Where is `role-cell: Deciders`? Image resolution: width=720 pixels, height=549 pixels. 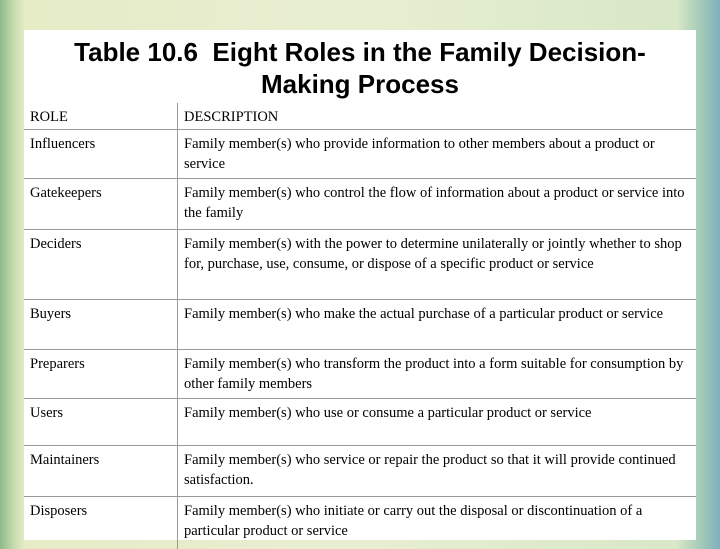 role-cell: Deciders is located at coordinates (101, 265).